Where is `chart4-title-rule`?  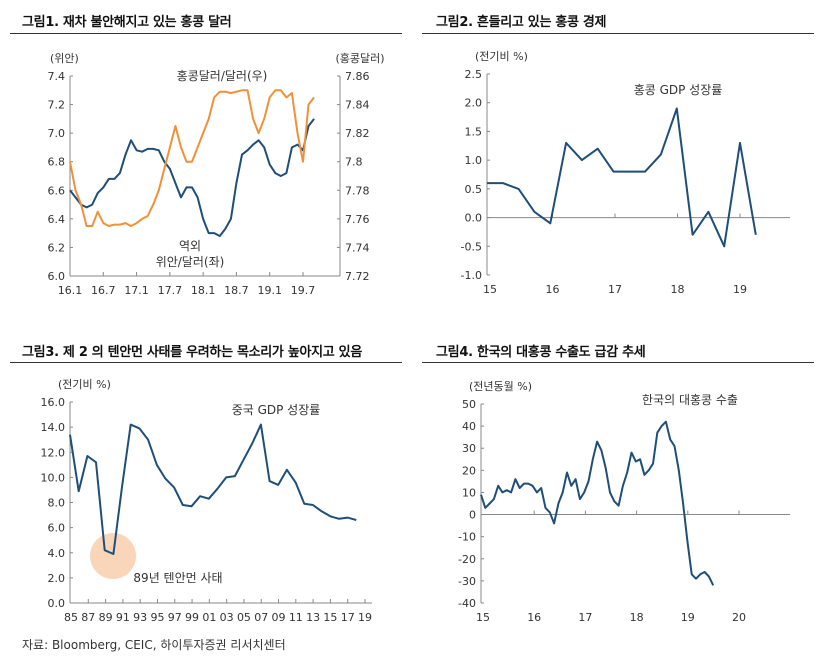 chart4-title-rule is located at coordinates (618, 362).